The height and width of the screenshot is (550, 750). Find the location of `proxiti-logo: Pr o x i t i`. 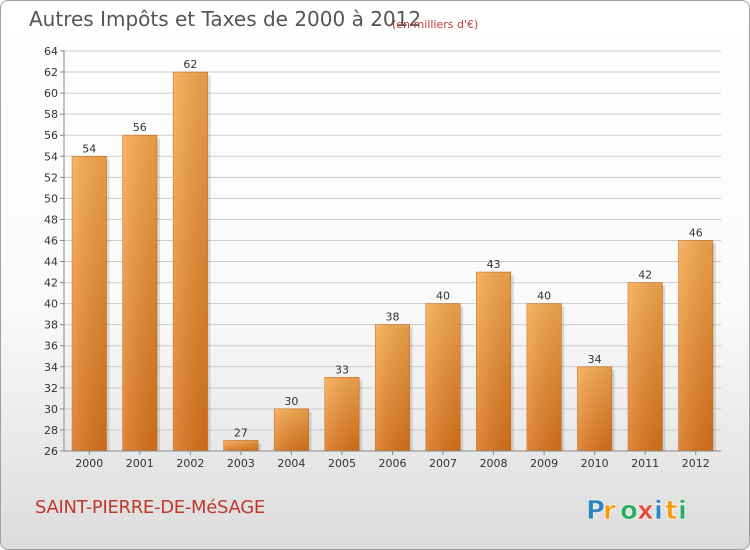

proxiti-logo: Pr o x i t i is located at coordinates (639, 509).